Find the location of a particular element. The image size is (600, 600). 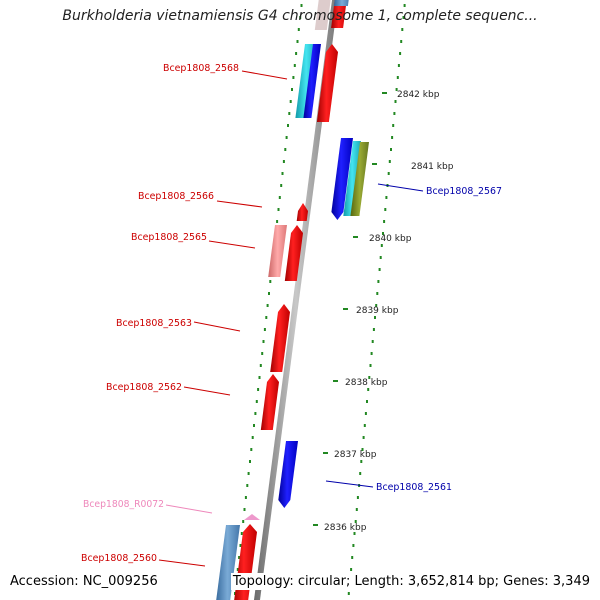

kbp-tick-label: 2841 kbp is located at coordinates (432, 167).